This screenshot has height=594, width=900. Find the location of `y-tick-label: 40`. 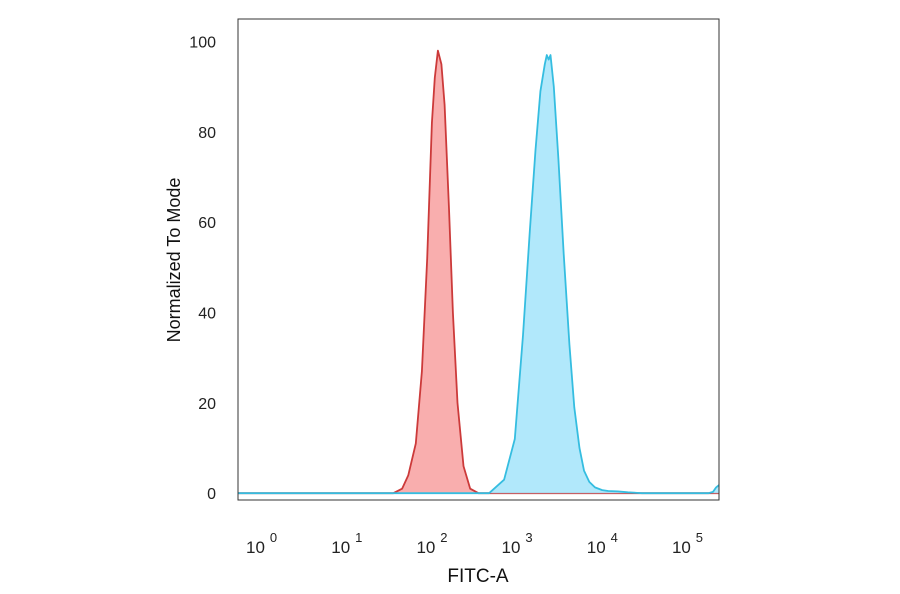

y-tick-label: 40 is located at coordinates (207, 314).